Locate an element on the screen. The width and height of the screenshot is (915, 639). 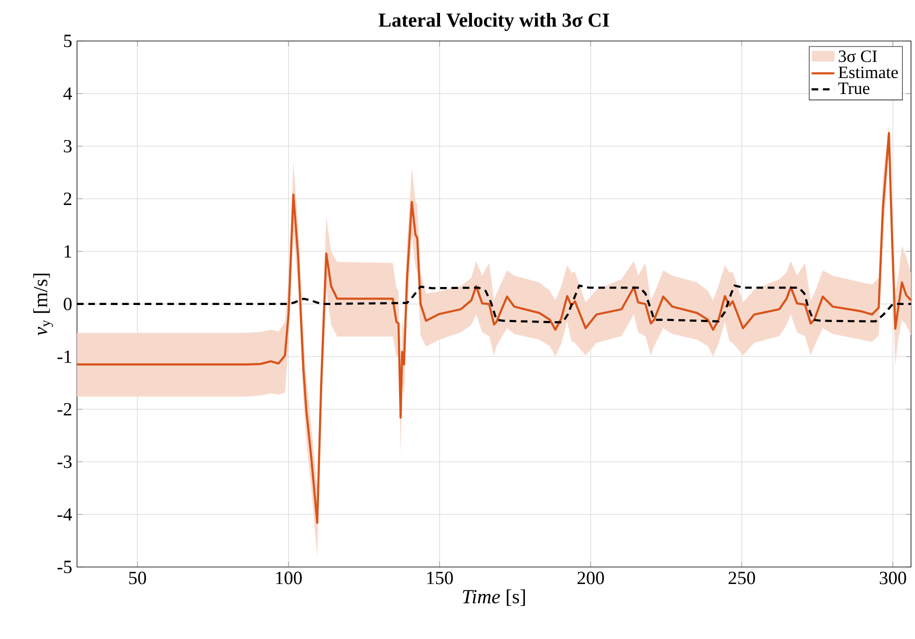
chart-title: Lateral Velocity with 3σ CI is located at coordinates (494, 21).